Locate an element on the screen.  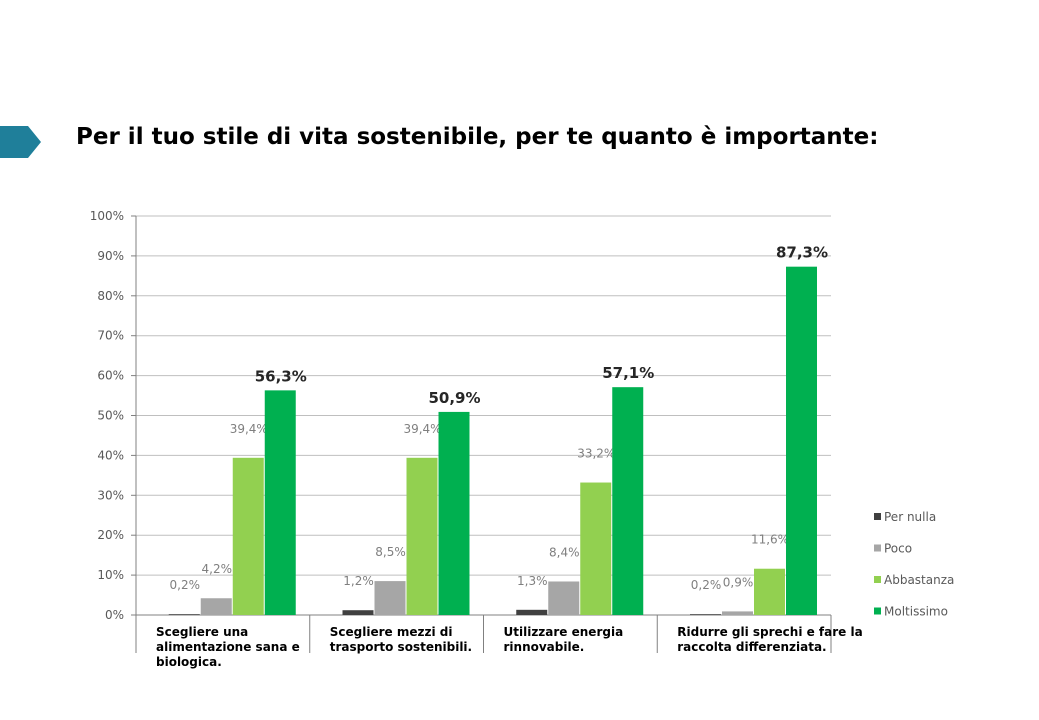
y-tick-label: 30% is located at coordinates (110, 495).